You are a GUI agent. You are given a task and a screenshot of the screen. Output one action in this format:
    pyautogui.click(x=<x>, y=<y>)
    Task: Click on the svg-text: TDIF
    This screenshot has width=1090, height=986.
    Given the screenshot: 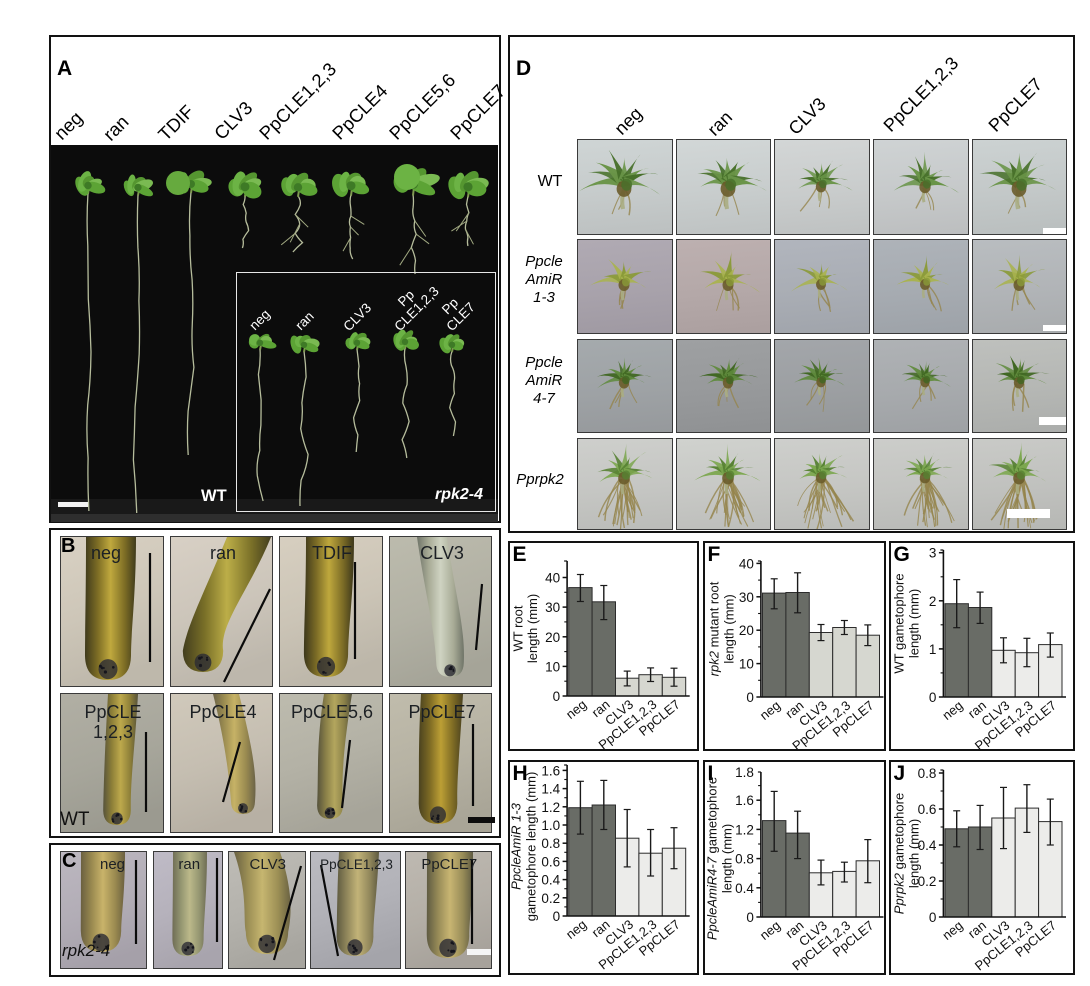 What is the action you would take?
    pyautogui.click(x=332, y=553)
    